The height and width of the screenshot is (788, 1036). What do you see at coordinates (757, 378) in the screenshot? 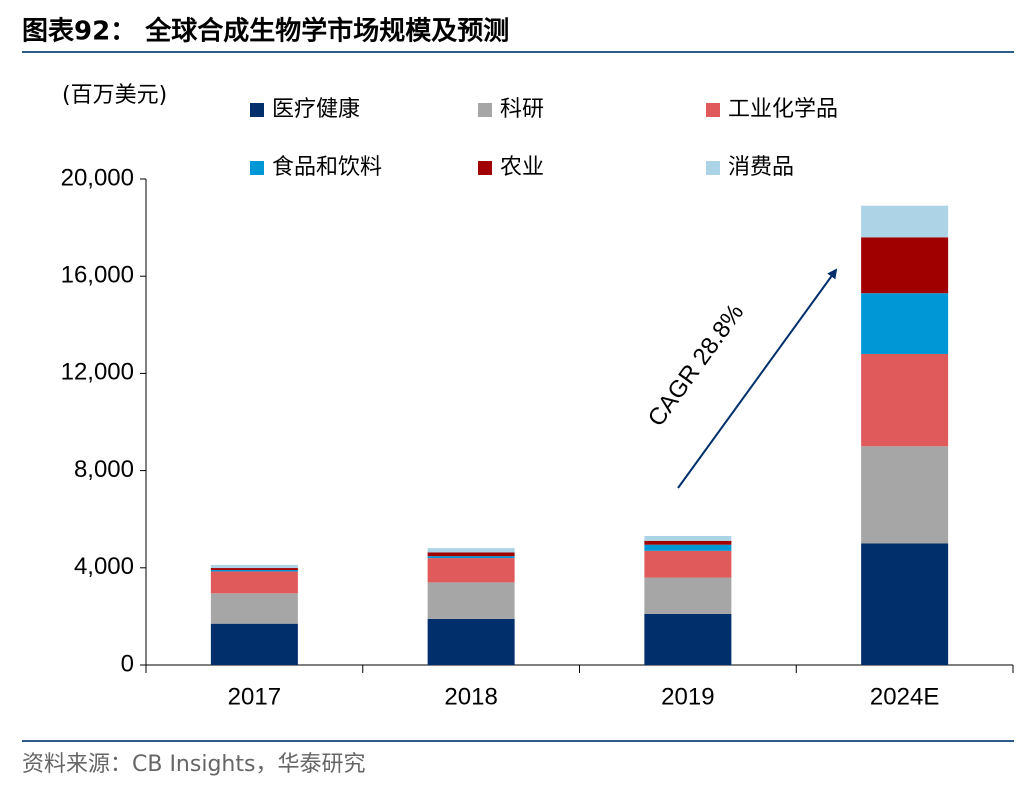
I see `trend-arrow` at bounding box center [757, 378].